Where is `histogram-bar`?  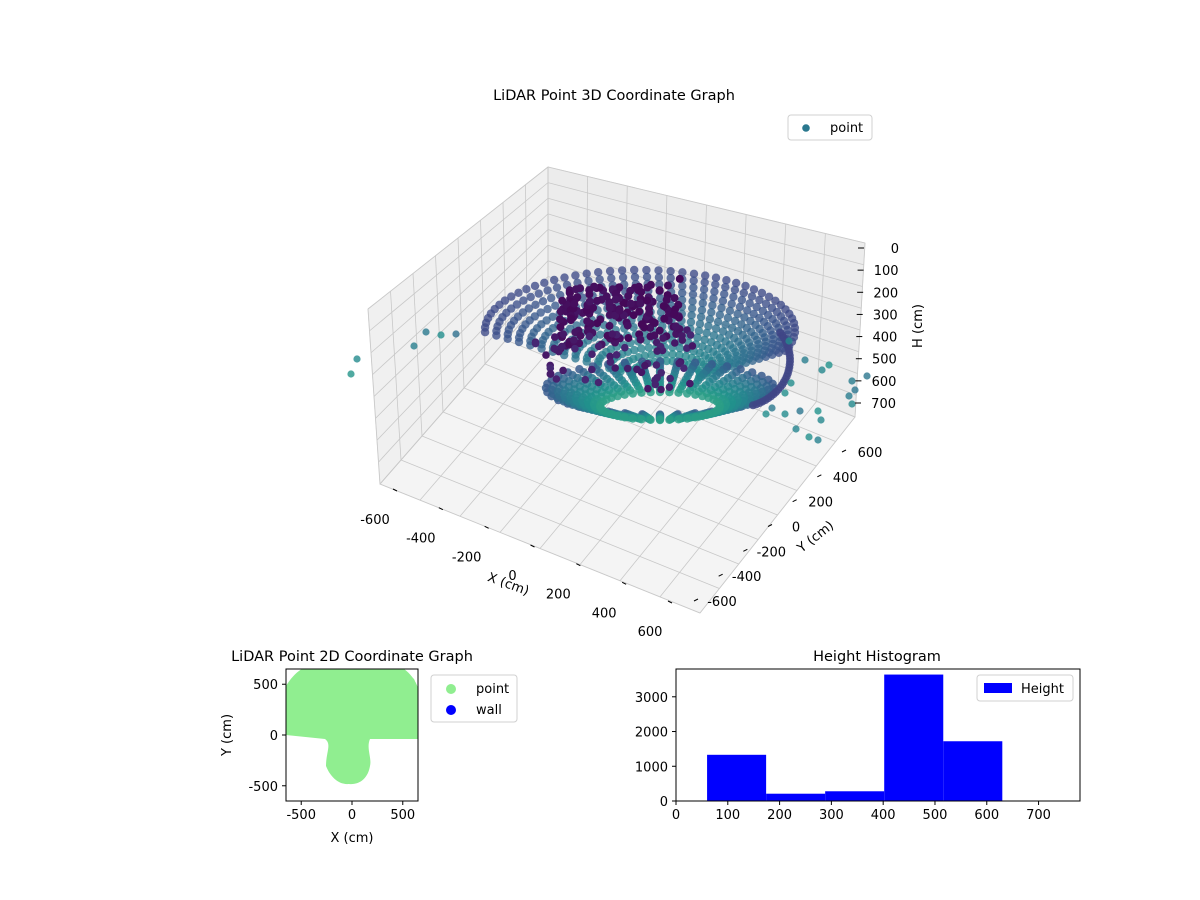
histogram-bar is located at coordinates (796, 797).